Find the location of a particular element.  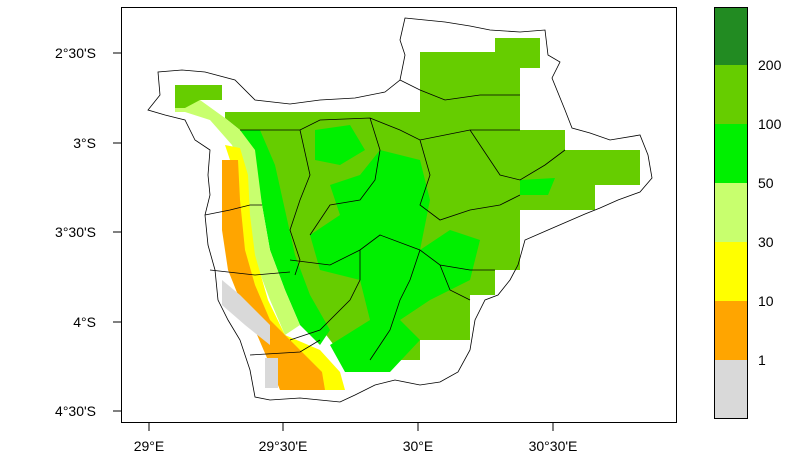

legend-label: 200 is located at coordinates (770, 65).